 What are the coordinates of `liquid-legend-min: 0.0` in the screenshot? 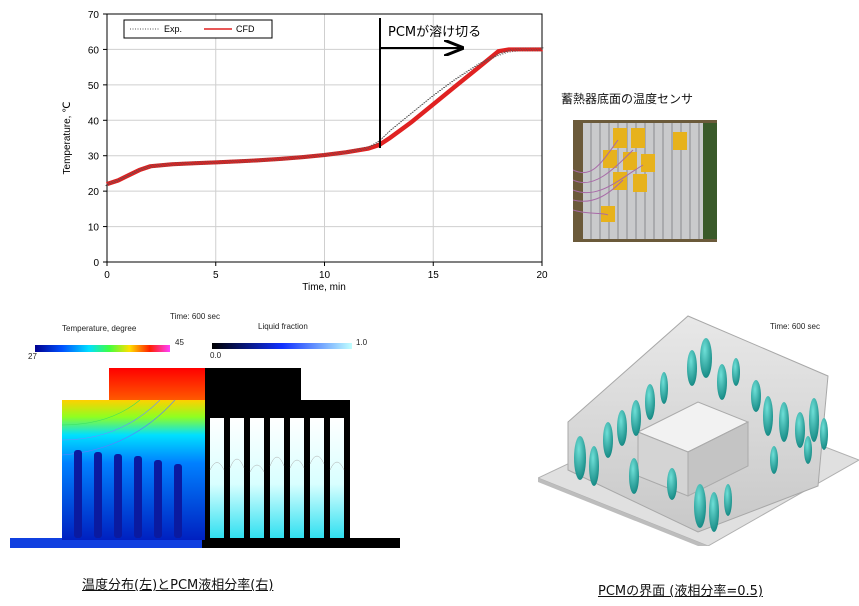 It's located at (216, 355).